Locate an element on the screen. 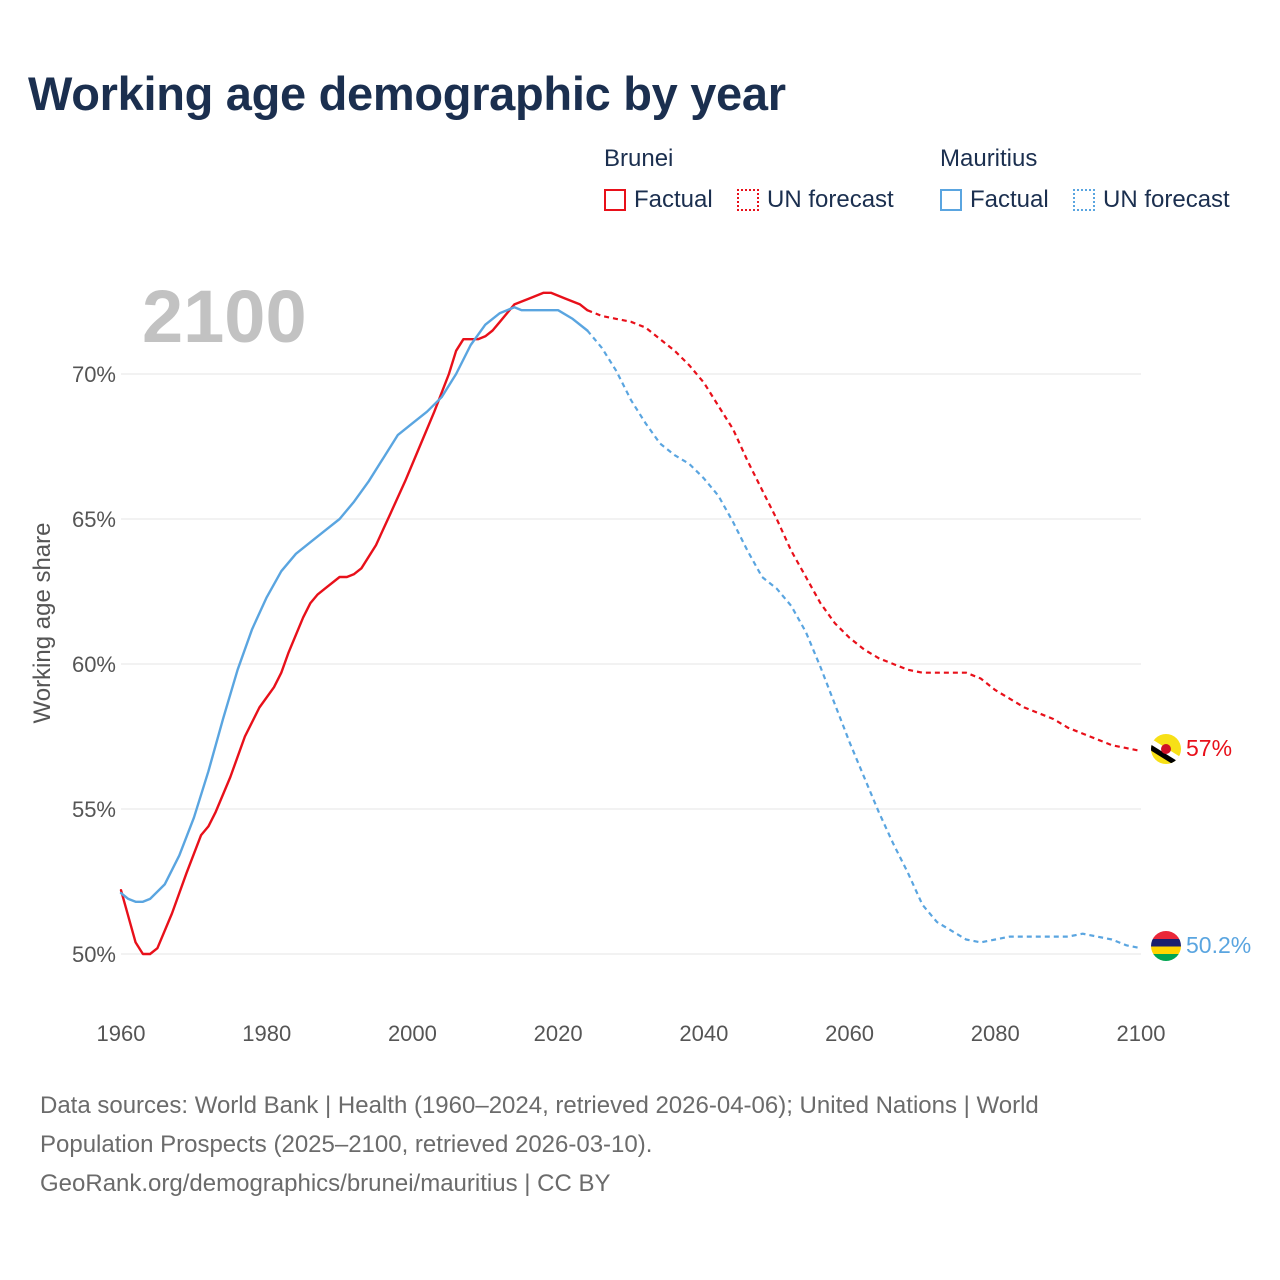 The width and height of the screenshot is (1280, 1280). x-tick-label: 2020 is located at coordinates (558, 1033).